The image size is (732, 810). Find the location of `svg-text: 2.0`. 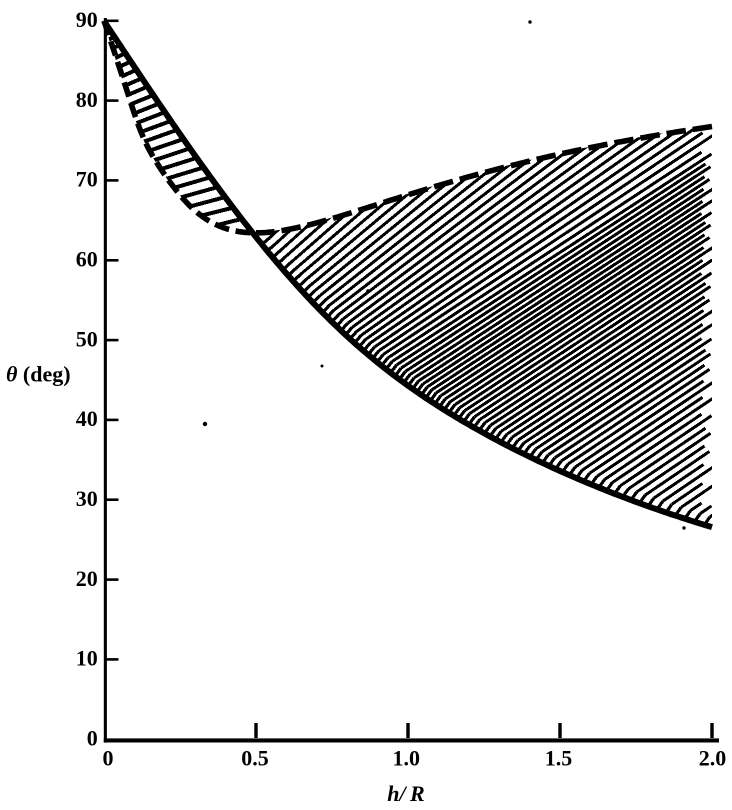

svg-text: 2.0 is located at coordinates (713, 758).